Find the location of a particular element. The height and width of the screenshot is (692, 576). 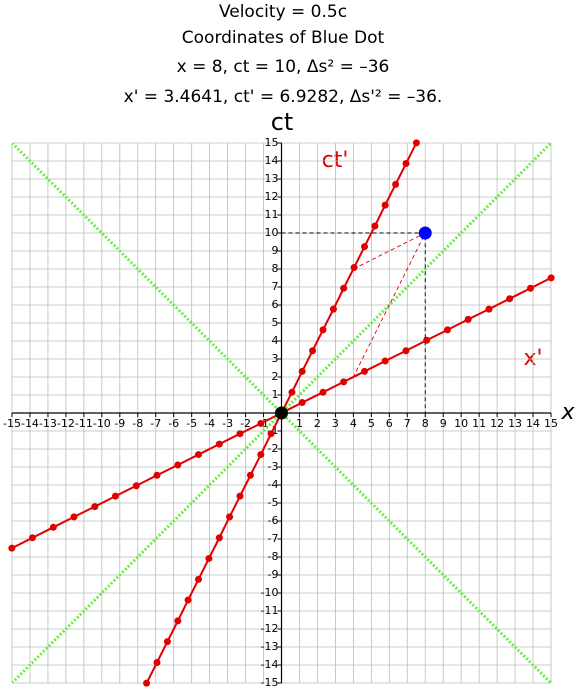

y-tick-label: 12 is located at coordinates (272, 196).